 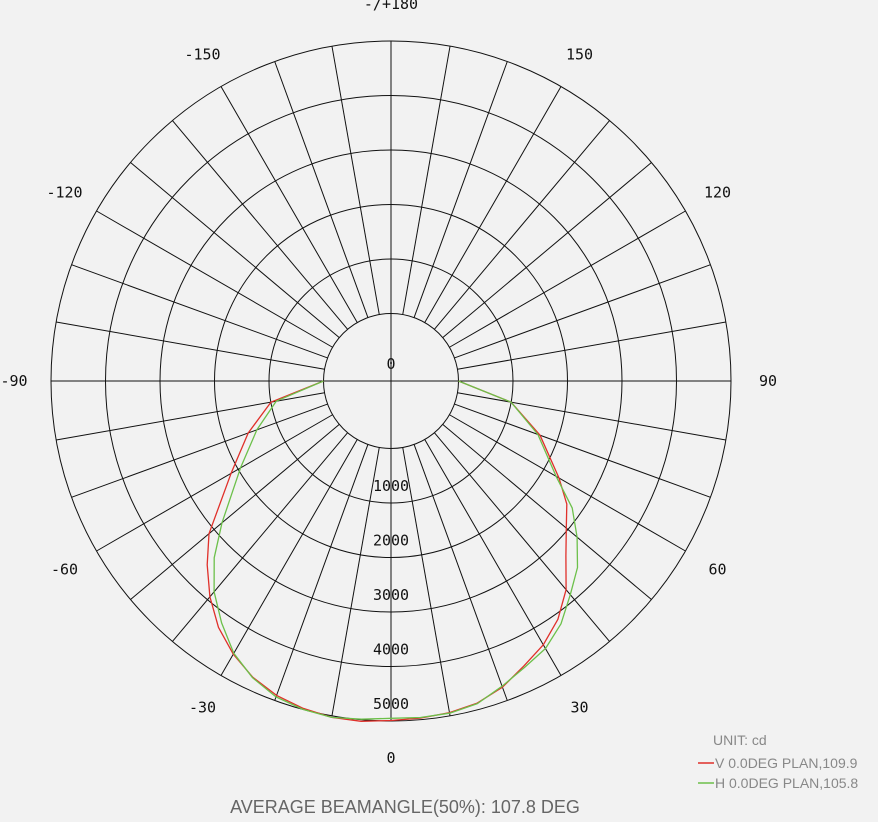 What do you see at coordinates (391, 541) in the screenshot?
I see `ring-label: 2000` at bounding box center [391, 541].